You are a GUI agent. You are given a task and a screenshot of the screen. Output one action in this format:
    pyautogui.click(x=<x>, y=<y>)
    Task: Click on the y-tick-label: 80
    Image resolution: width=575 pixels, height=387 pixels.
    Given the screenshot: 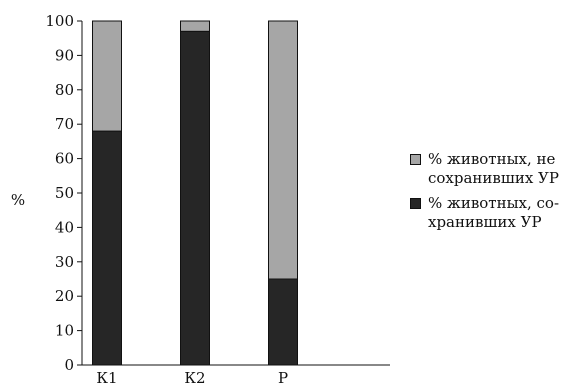 What is the action you would take?
    pyautogui.click(x=64, y=90)
    